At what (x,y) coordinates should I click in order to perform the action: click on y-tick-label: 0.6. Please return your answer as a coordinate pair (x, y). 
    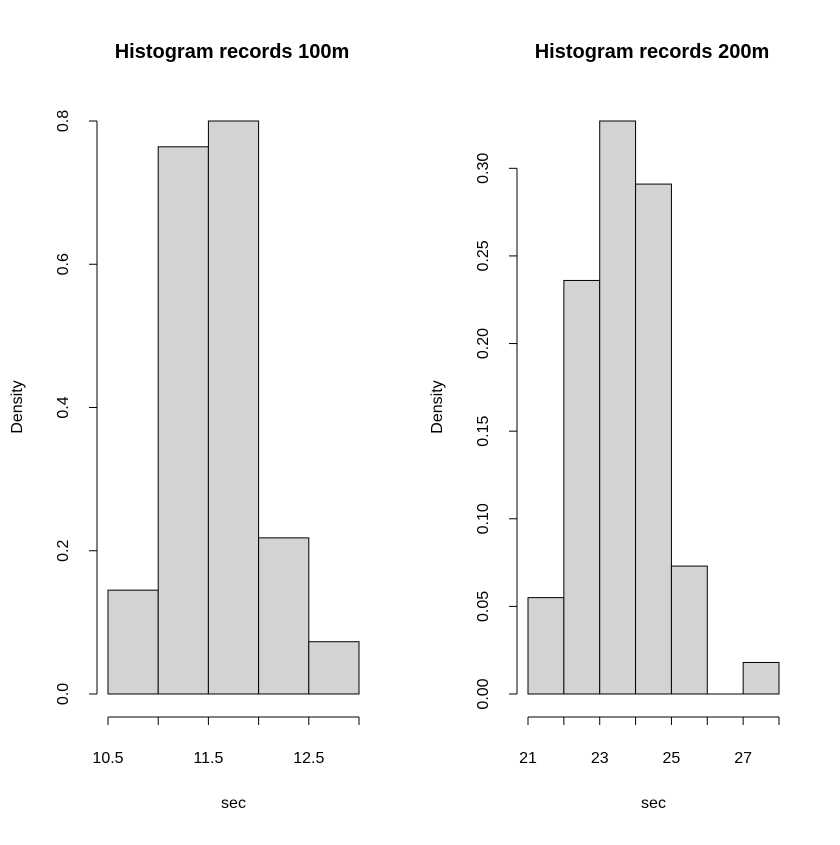
    Looking at the image, I should click on (63, 264).